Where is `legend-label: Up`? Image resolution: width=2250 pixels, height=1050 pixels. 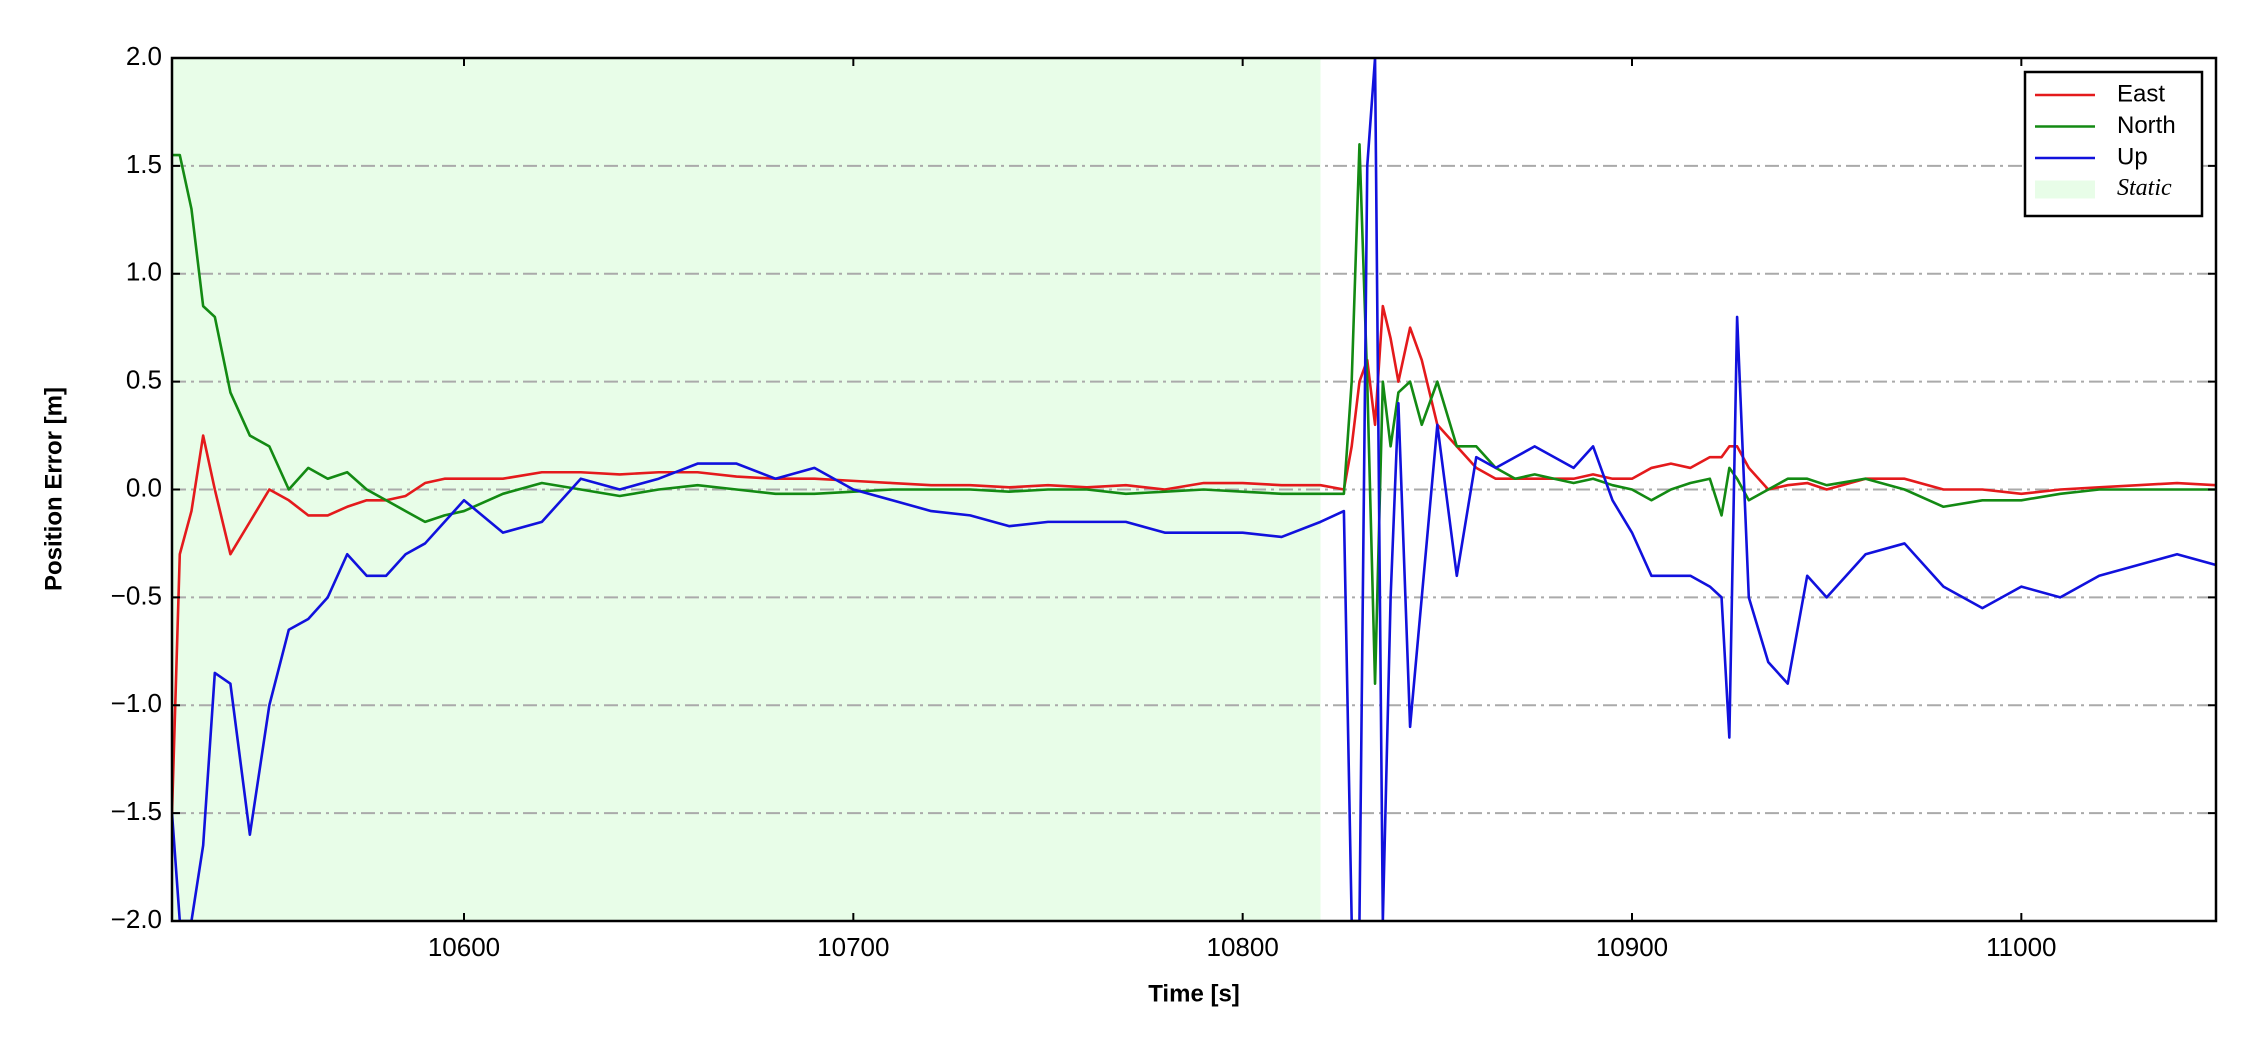 legend-label: Up is located at coordinates (2132, 156).